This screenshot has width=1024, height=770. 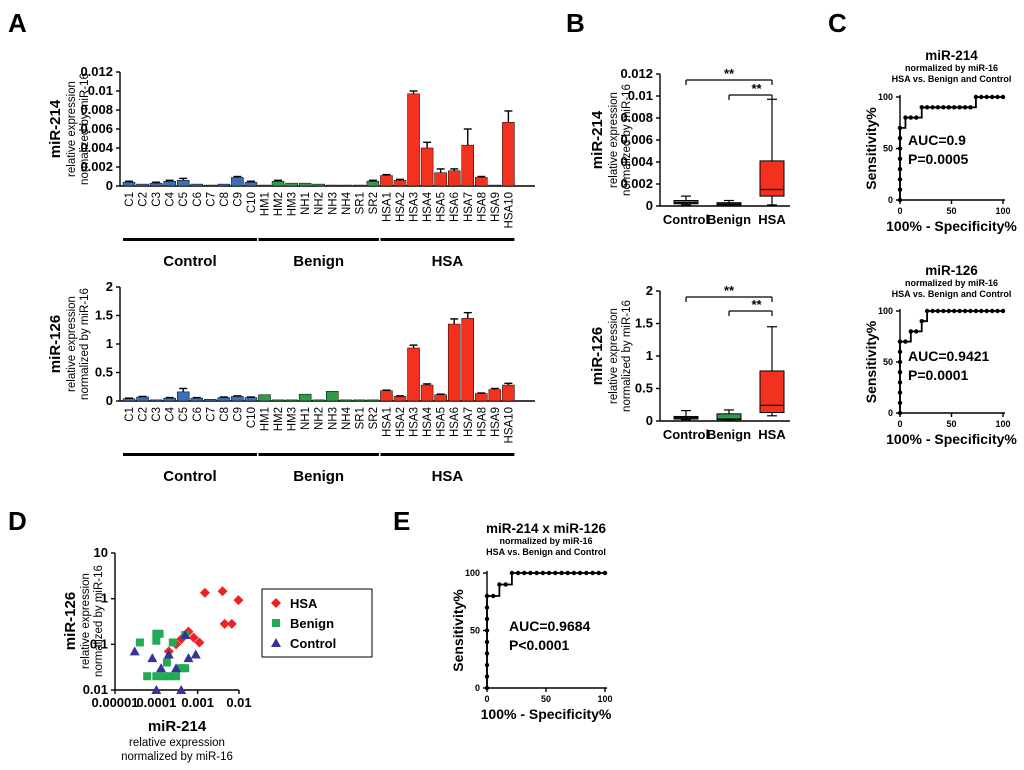 What do you see at coordinates (320, 418) in the screenshot?
I see `category-label: NH2` at bounding box center [320, 418].